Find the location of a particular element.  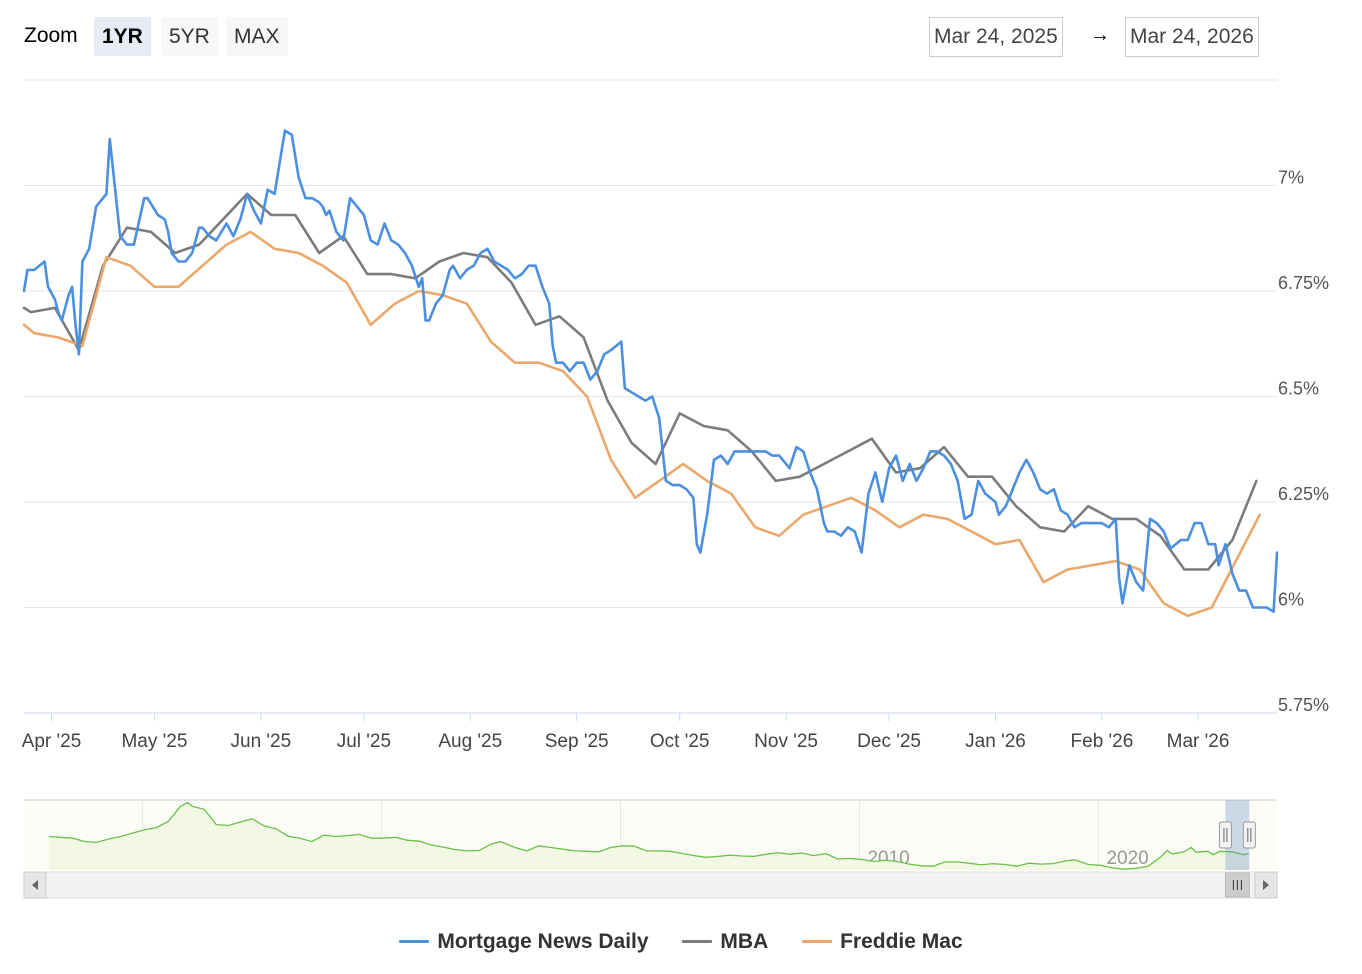

from-date-input: Mar 24, 2025 is located at coordinates (996, 37).